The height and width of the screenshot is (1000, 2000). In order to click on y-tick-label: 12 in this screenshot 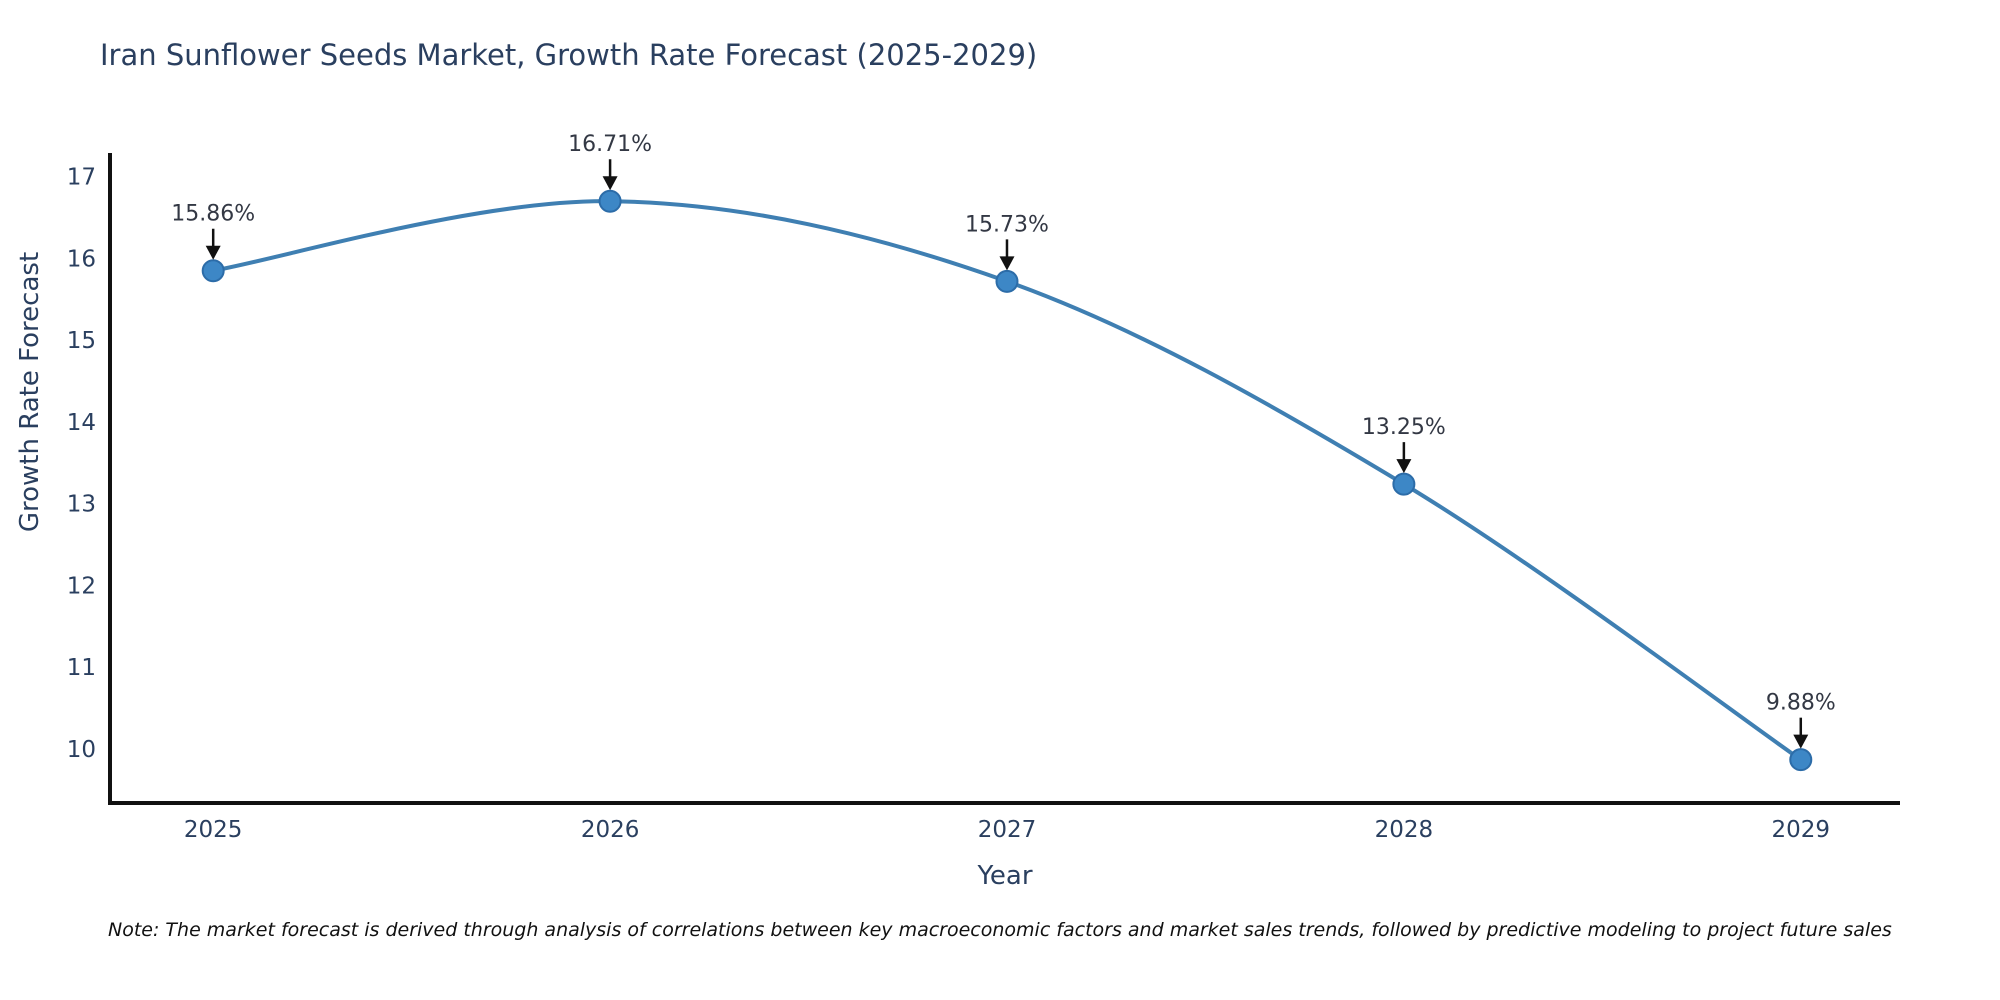, I will do `click(81, 586)`.